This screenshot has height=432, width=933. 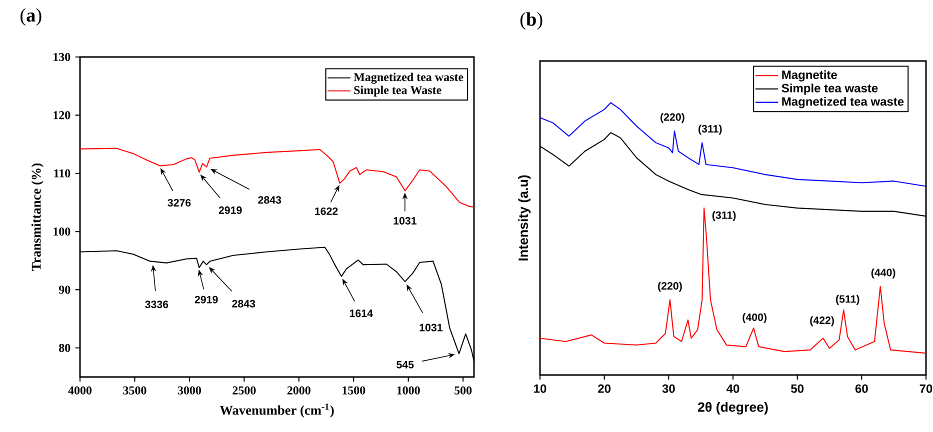 What do you see at coordinates (354, 390) in the screenshot?
I see `x-tick-label: 1500` at bounding box center [354, 390].